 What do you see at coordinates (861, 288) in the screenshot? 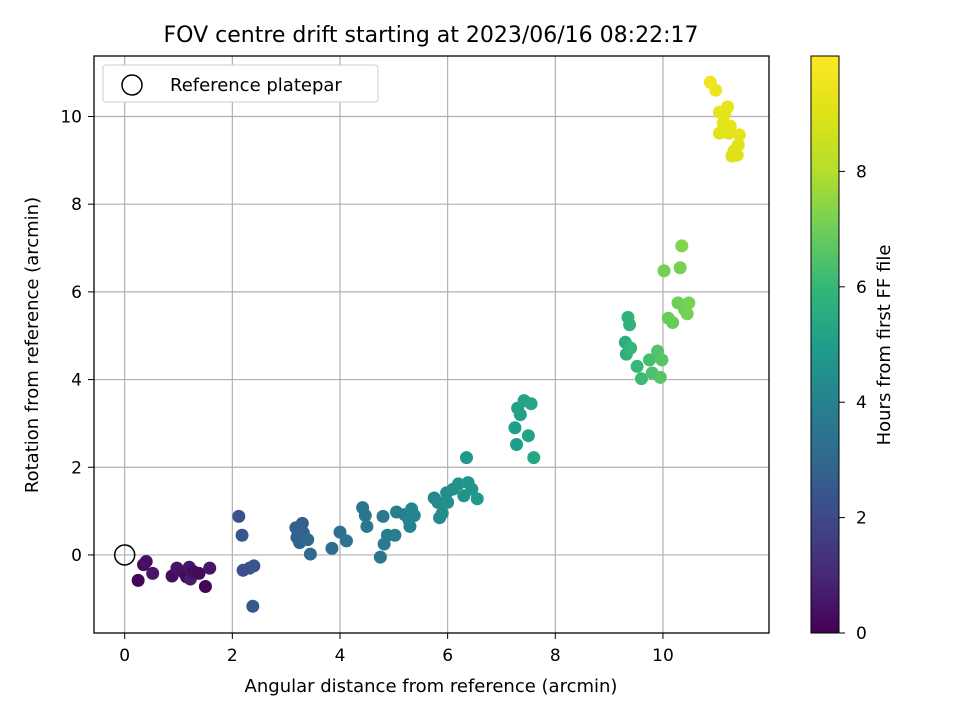
I see `colorbar-tick-label: 6` at bounding box center [861, 288].